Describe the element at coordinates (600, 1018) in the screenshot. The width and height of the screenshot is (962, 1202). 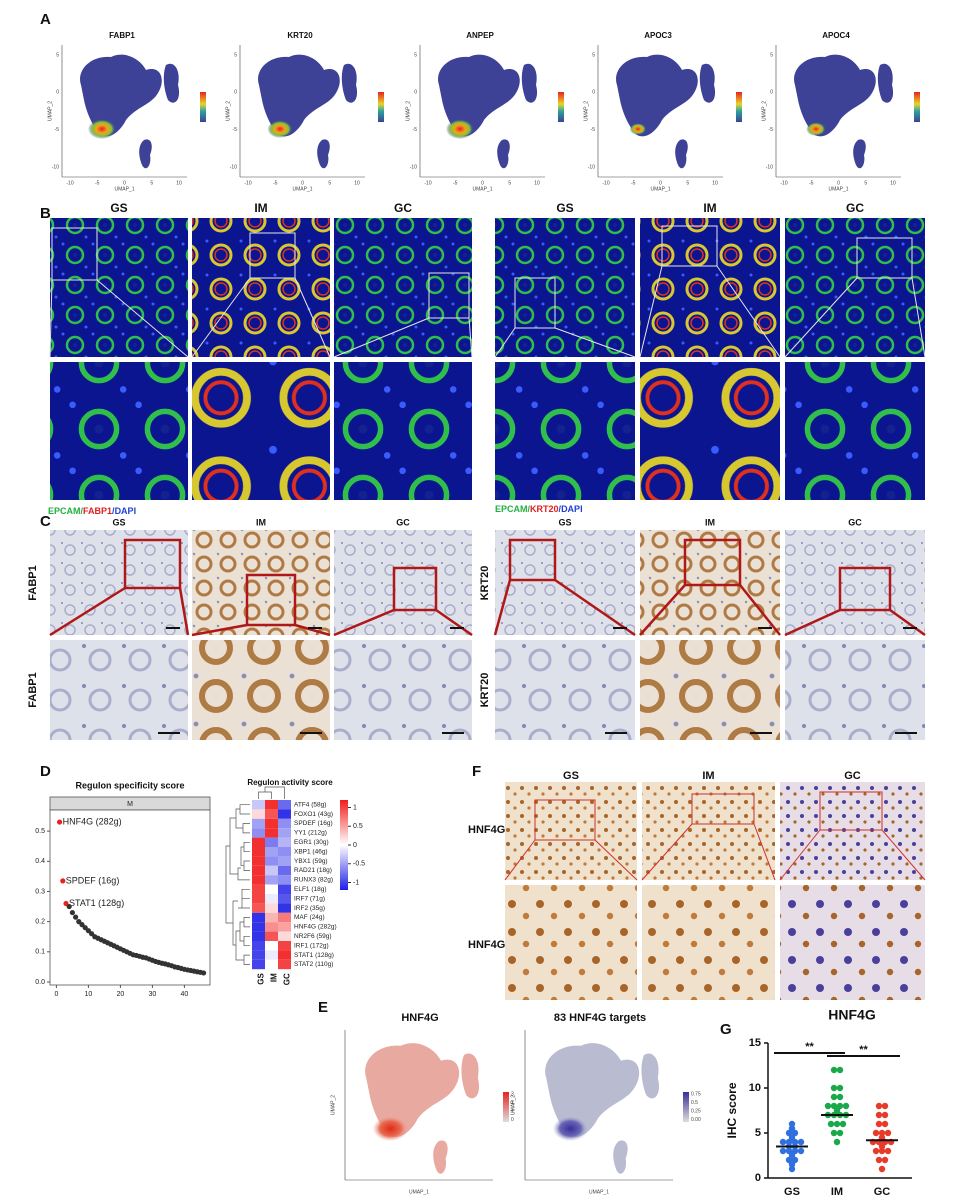
I see `umap-title: 83 HNF4G targets` at that location.